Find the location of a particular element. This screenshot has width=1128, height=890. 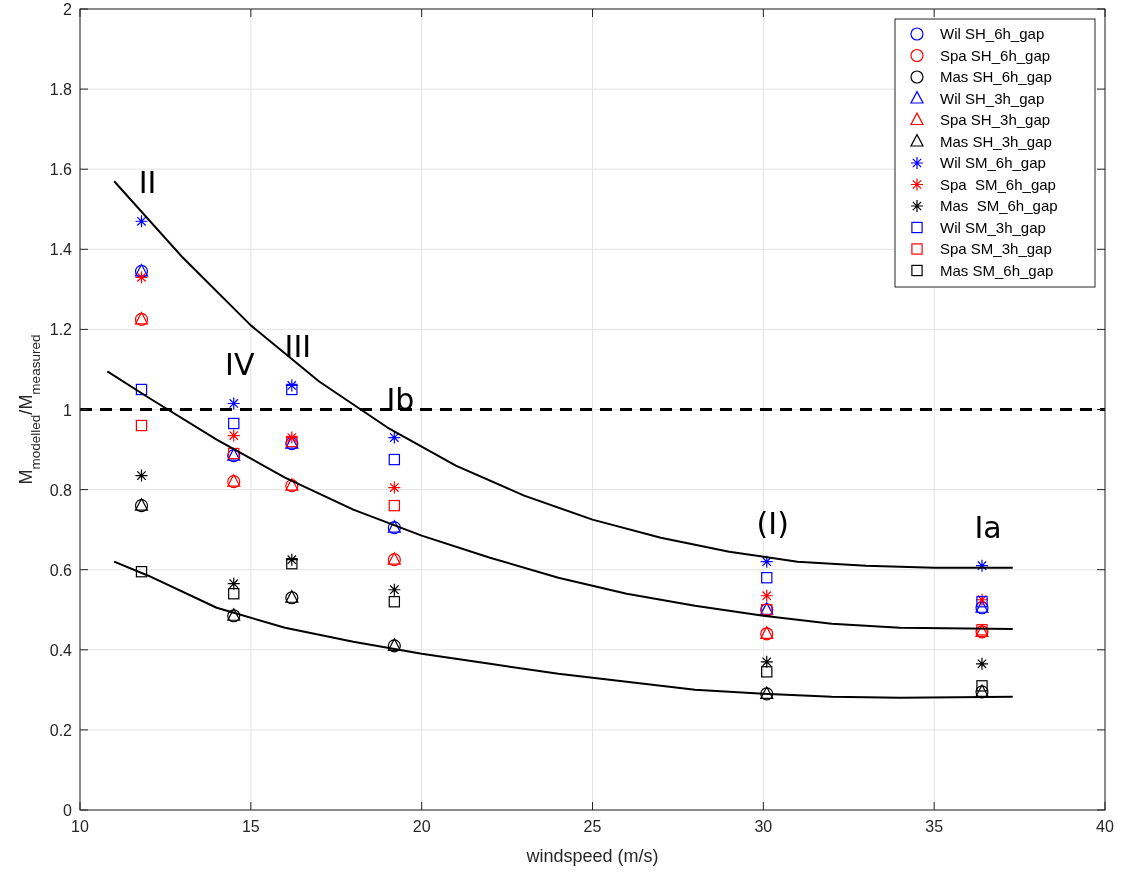

legend-label: Spa SH_3h_gap is located at coordinates (995, 119).